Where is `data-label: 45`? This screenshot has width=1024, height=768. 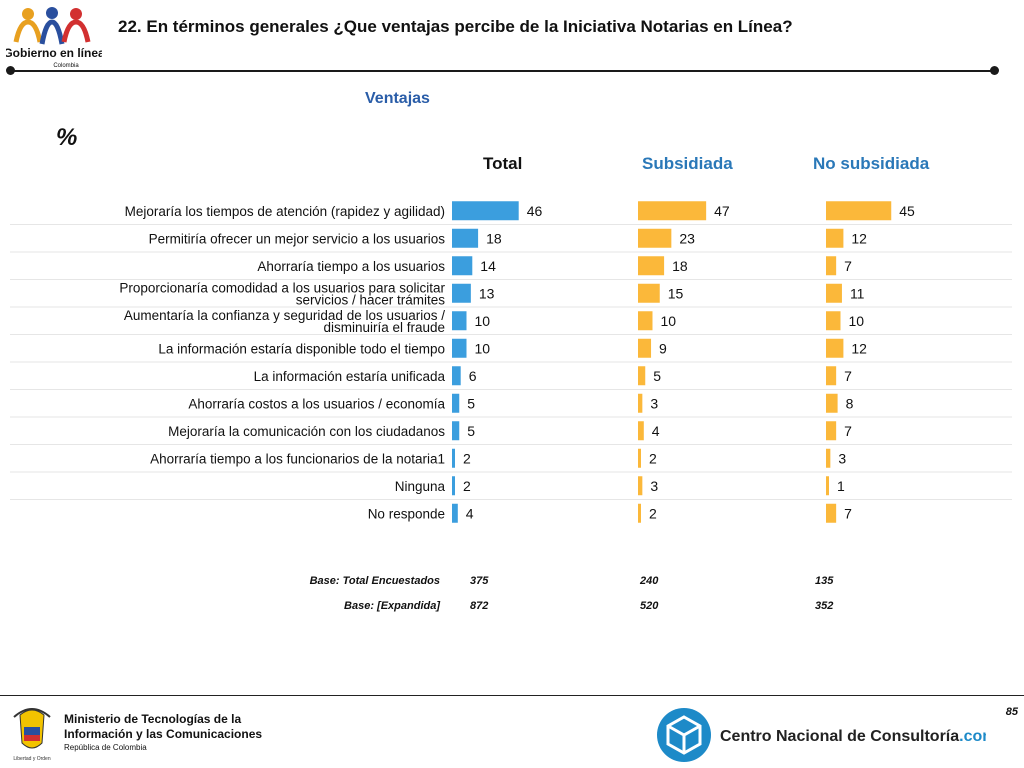 data-label: 45 is located at coordinates (907, 211).